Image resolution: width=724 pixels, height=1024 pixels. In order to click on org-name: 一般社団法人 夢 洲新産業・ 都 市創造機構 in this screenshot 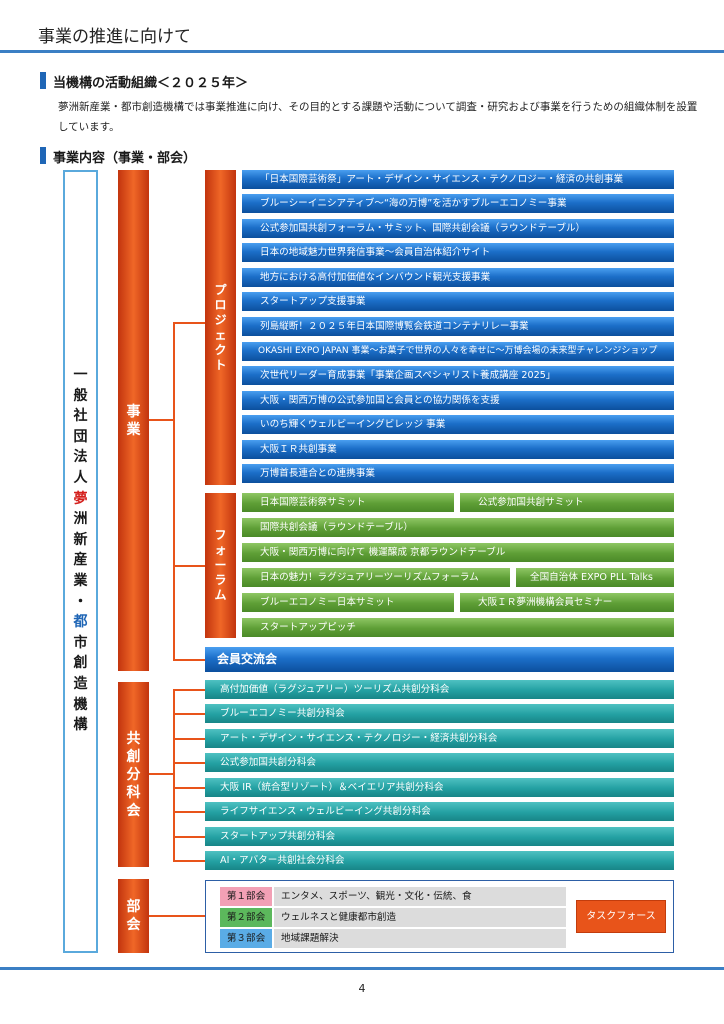, I will do `click(80, 550)`.